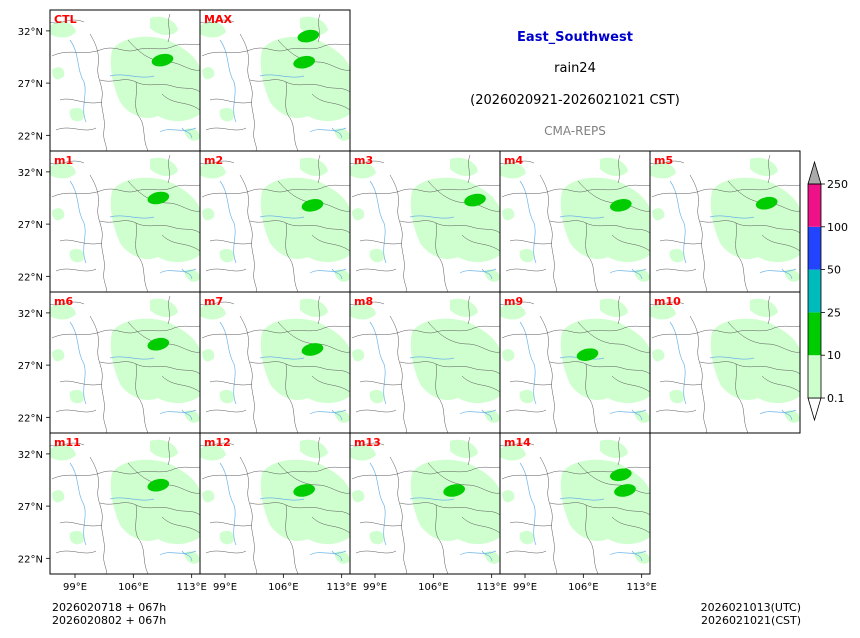 The width and height of the screenshot is (860, 638). I want to click on init-time-utc: 2026020718 + 067h, so click(109, 607).